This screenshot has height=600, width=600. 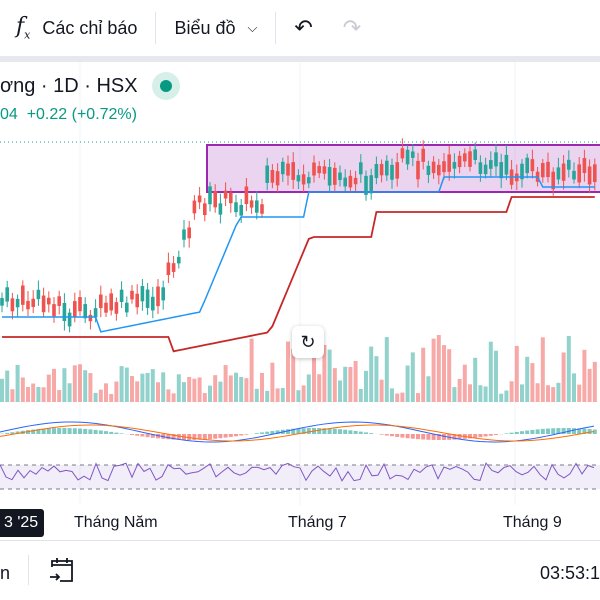 What do you see at coordinates (352, 28) in the screenshot?
I see `redo-button: ↷` at bounding box center [352, 28].